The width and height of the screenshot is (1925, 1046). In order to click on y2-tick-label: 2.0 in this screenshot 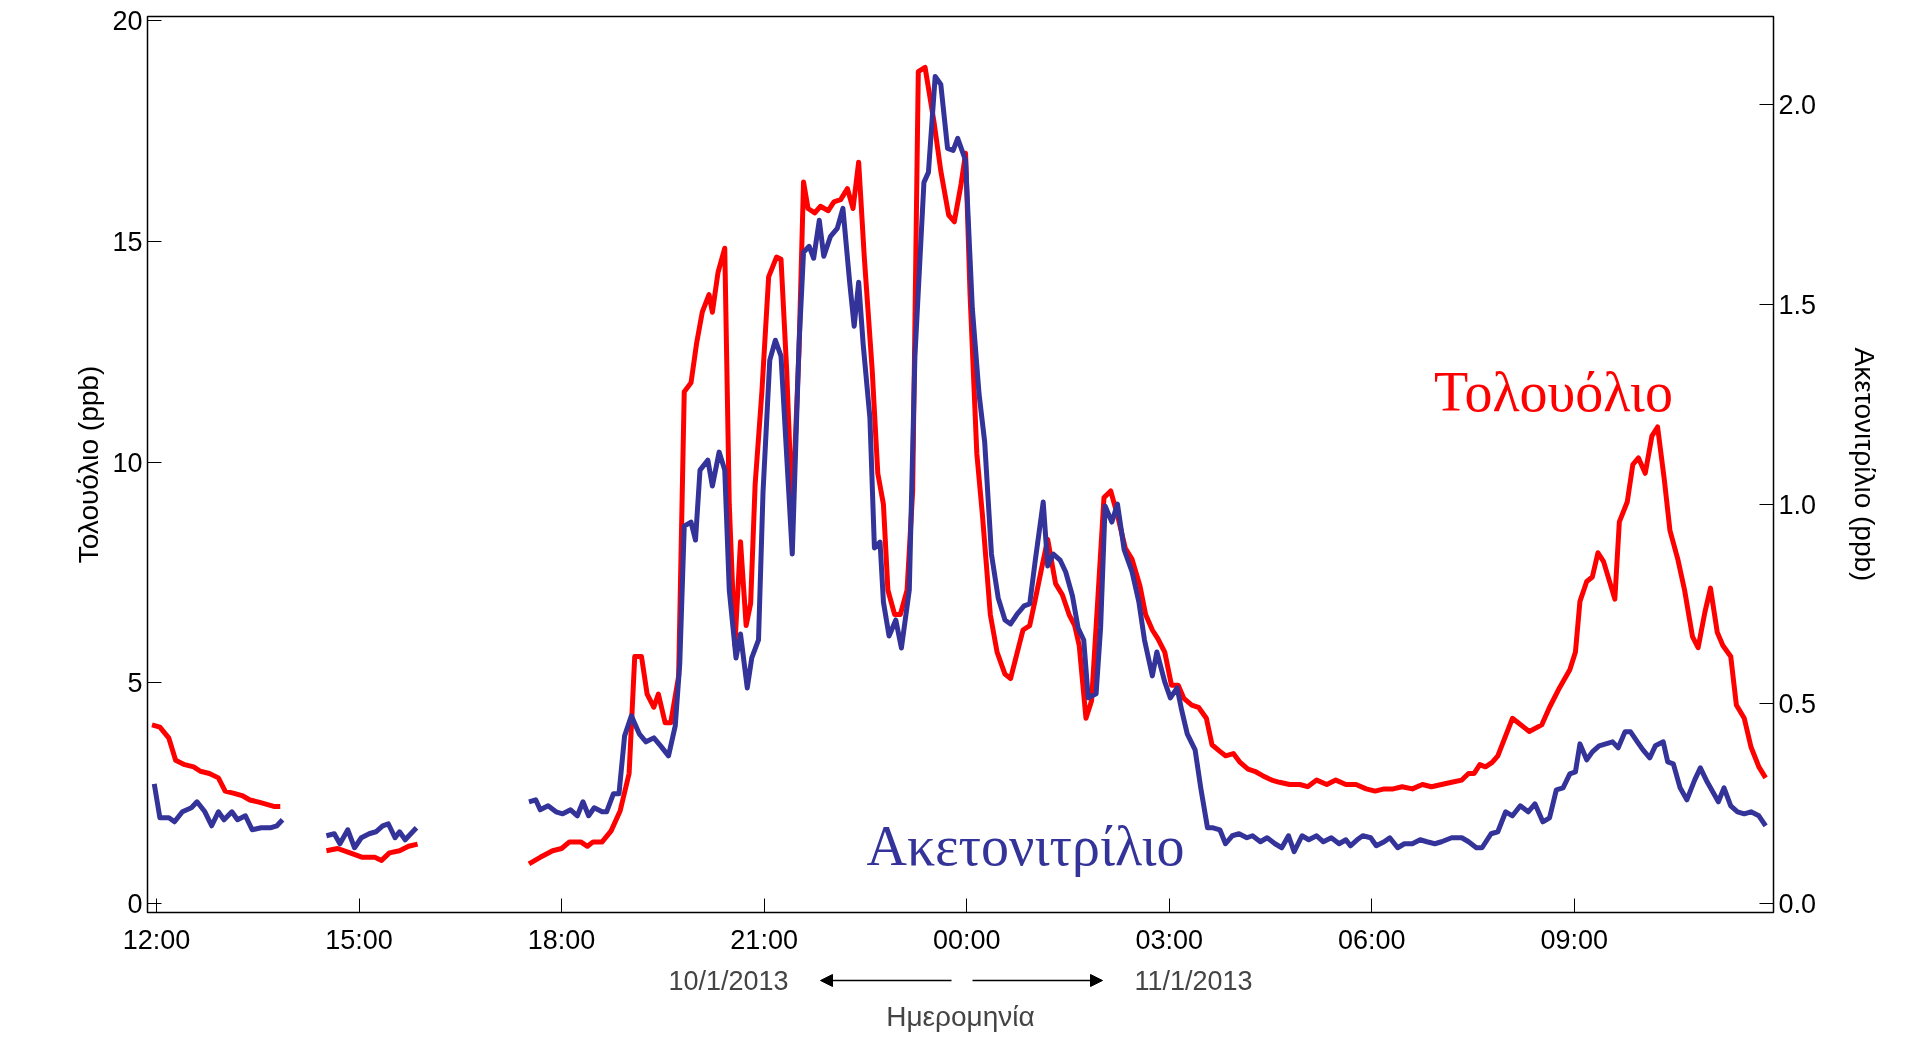, I will do `click(1797, 104)`.